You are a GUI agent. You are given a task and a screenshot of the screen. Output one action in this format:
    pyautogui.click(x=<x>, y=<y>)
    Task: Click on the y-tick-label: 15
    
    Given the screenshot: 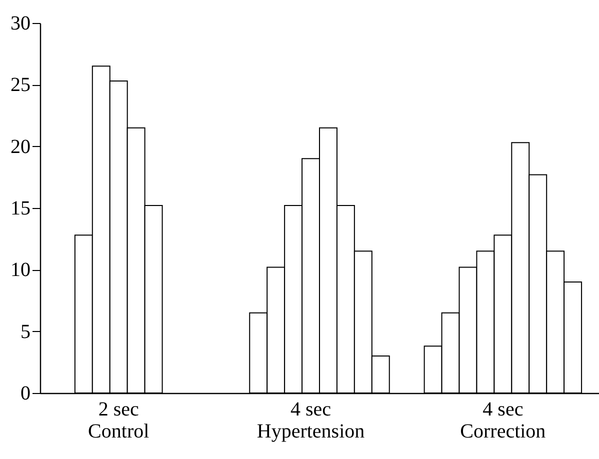 What is the action you would take?
    pyautogui.click(x=20, y=209)
    